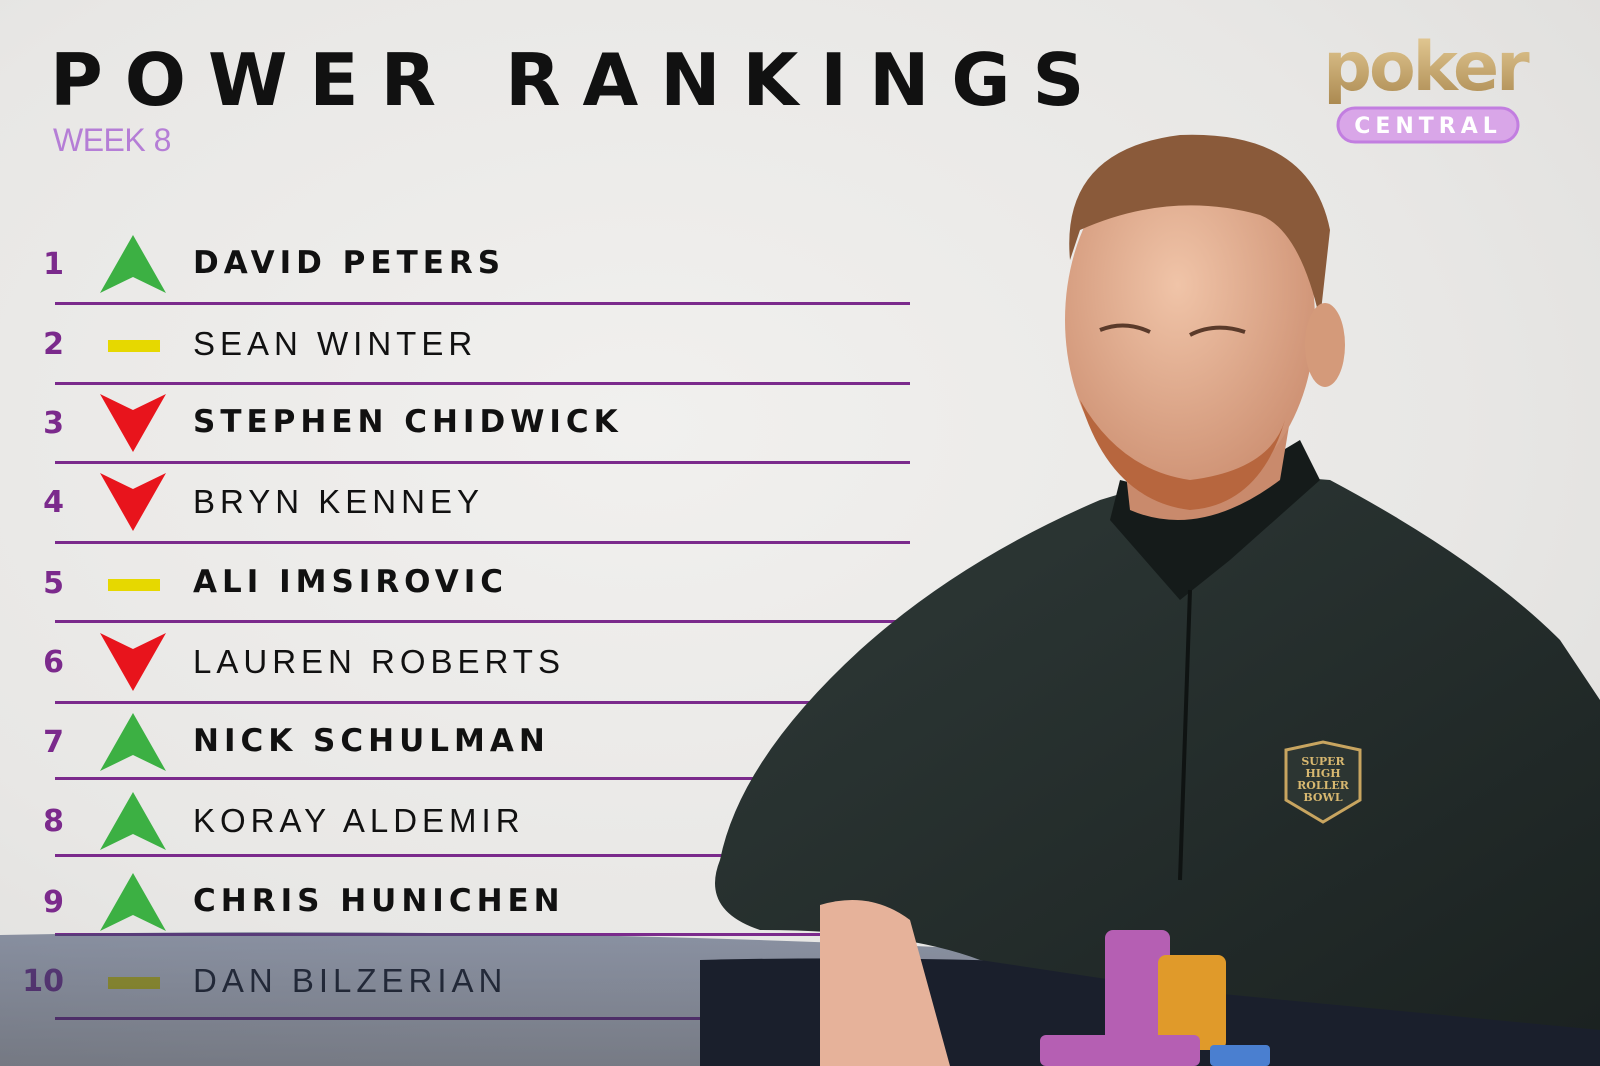 The width and height of the screenshot is (1600, 1066). Describe the element at coordinates (408, 422) in the screenshot. I see `player-name: STEPHEN CHIDWICK` at that location.